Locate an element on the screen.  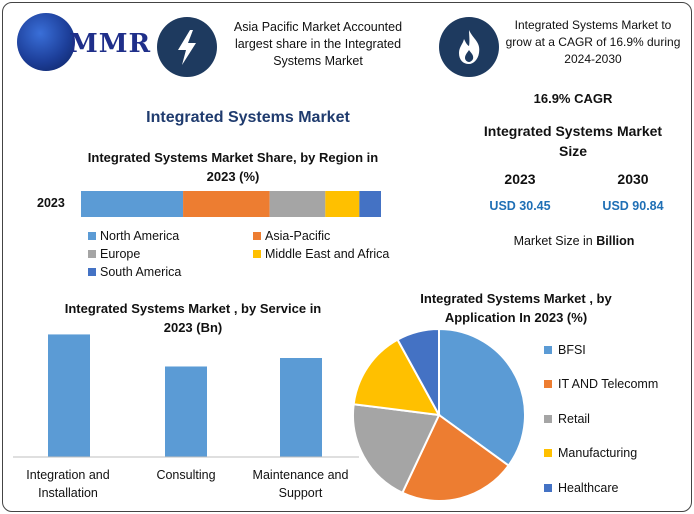
year-label: 2023 is located at coordinates (520, 179).